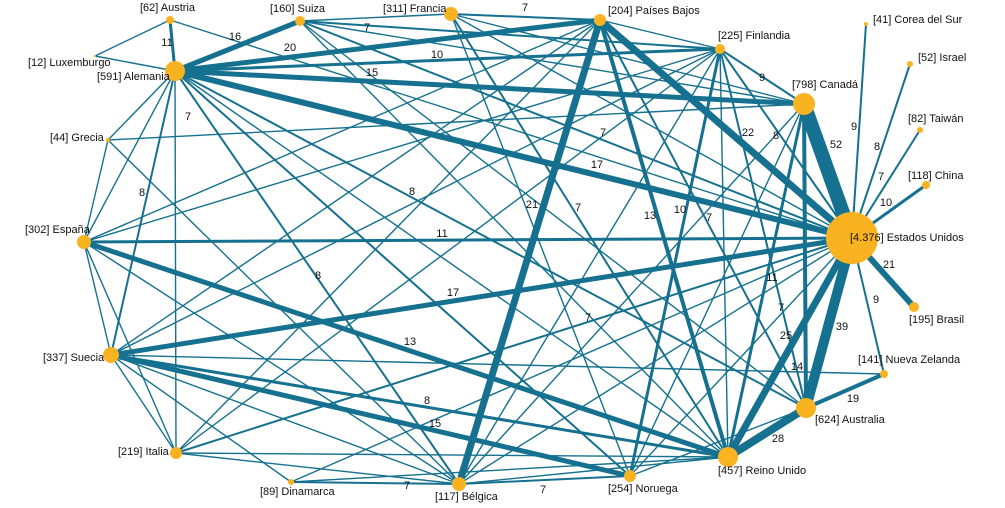 The height and width of the screenshot is (508, 1005). I want to click on node-label: [117] Bélgica, so click(467, 497).